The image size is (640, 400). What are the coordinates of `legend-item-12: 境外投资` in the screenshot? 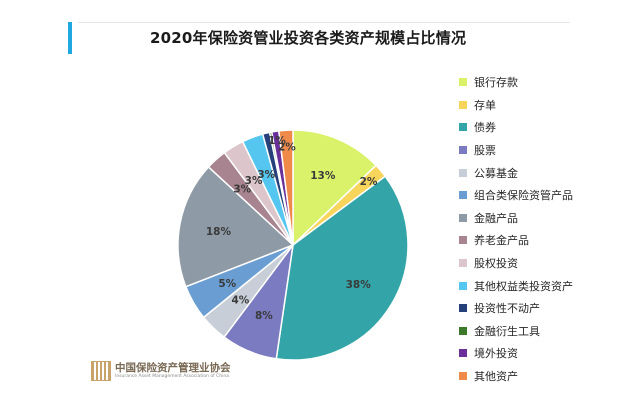 It's located at (549, 353).